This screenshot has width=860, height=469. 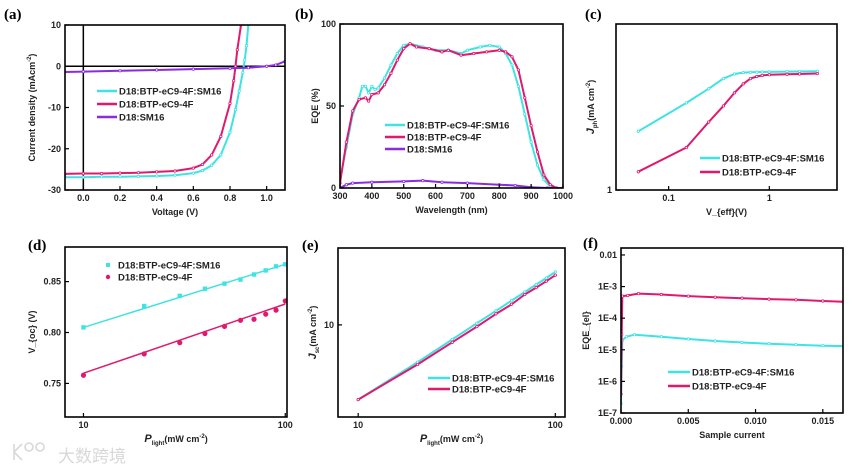 I want to click on x-tick-label: 1000, so click(x=563, y=196).